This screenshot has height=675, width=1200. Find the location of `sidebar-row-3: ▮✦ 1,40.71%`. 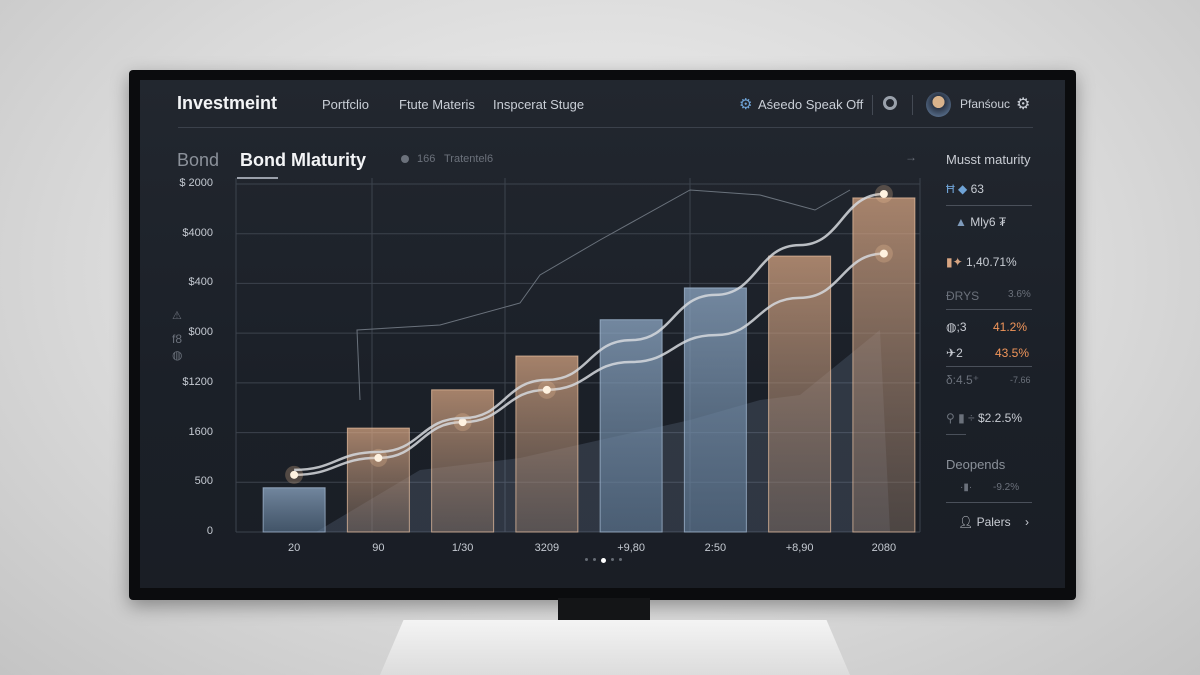

sidebar-row-3: ▮✦ 1,40.71% is located at coordinates (981, 262).